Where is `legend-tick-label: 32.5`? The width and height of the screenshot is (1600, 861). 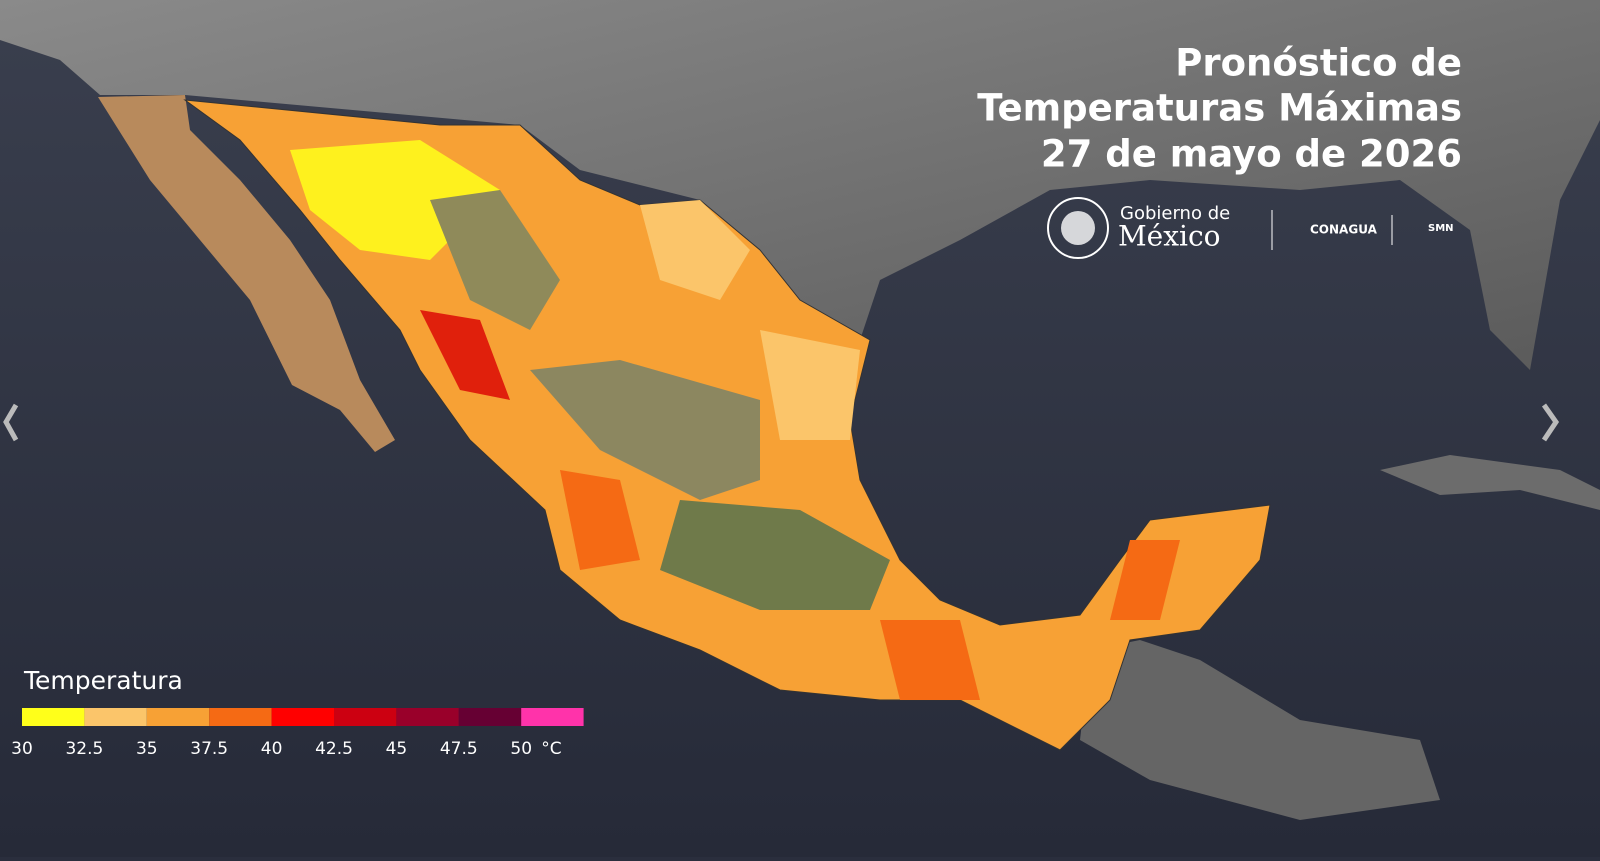 legend-tick-label: 32.5 is located at coordinates (84, 749).